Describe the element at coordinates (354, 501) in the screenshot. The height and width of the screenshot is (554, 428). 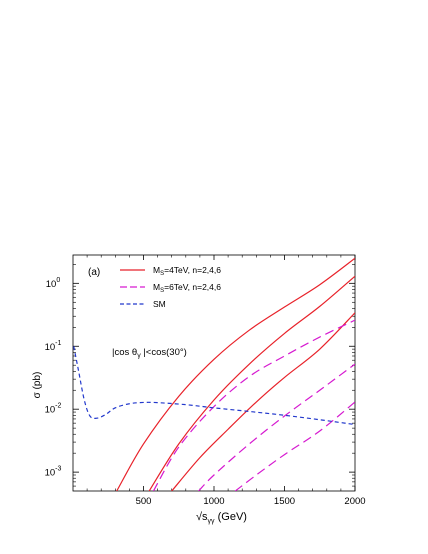
I see `x-tick-label: 2000` at that location.